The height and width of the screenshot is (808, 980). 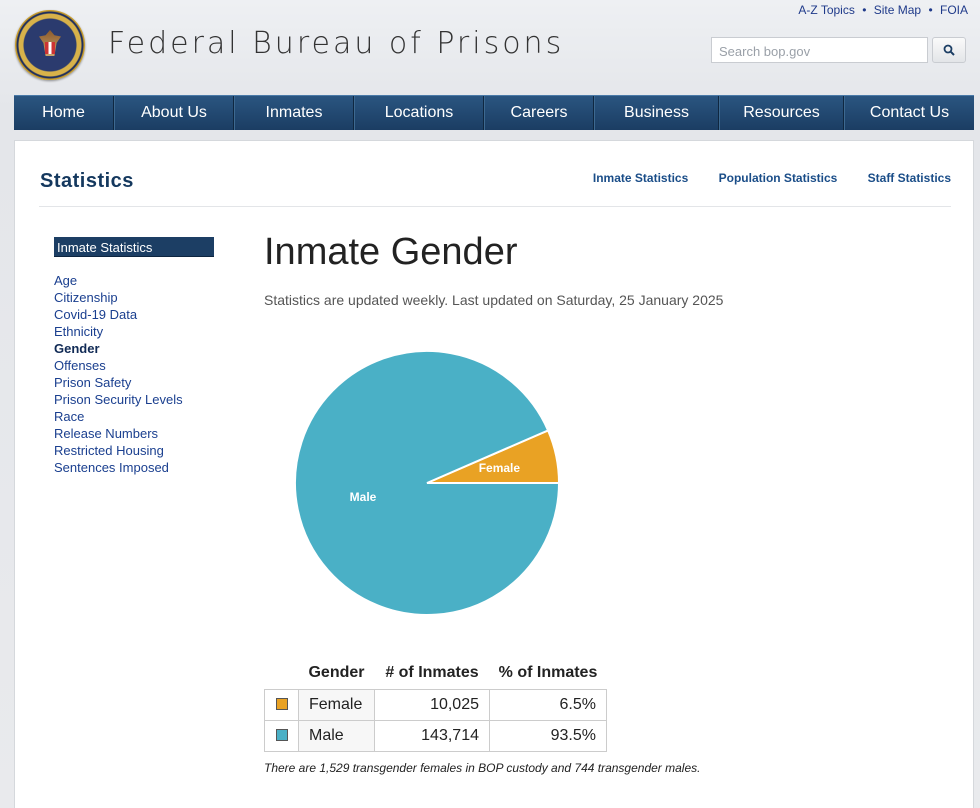 I want to click on gender-cell: Female, so click(x=336, y=704).